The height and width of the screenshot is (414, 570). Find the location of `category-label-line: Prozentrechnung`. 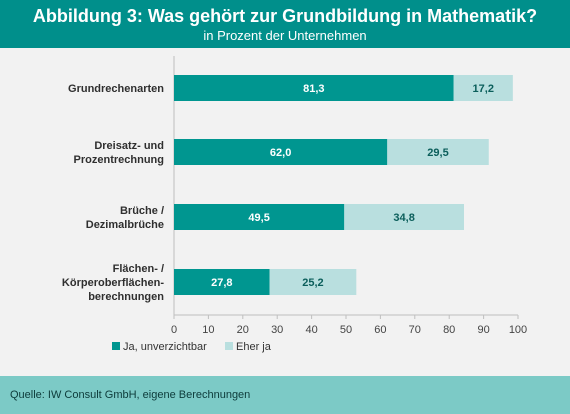

category-label-line: Prozentrechnung is located at coordinates (119, 160).